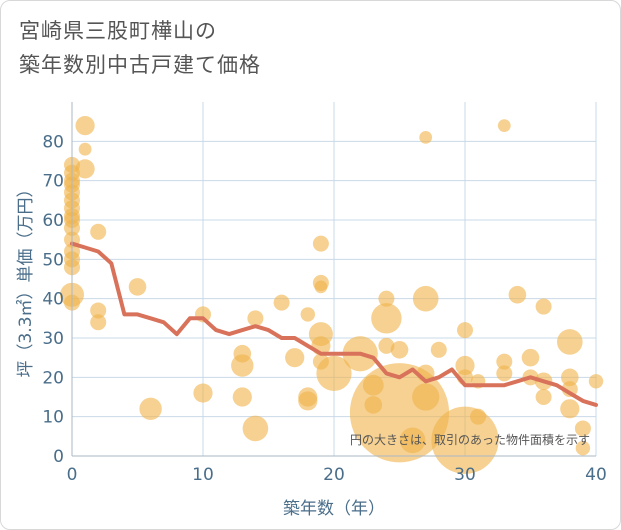 The width and height of the screenshot is (621, 530). I want to click on chart-title: 宮崎県三股町樺山の 築年数別中古戸建て価格, so click(140, 48).